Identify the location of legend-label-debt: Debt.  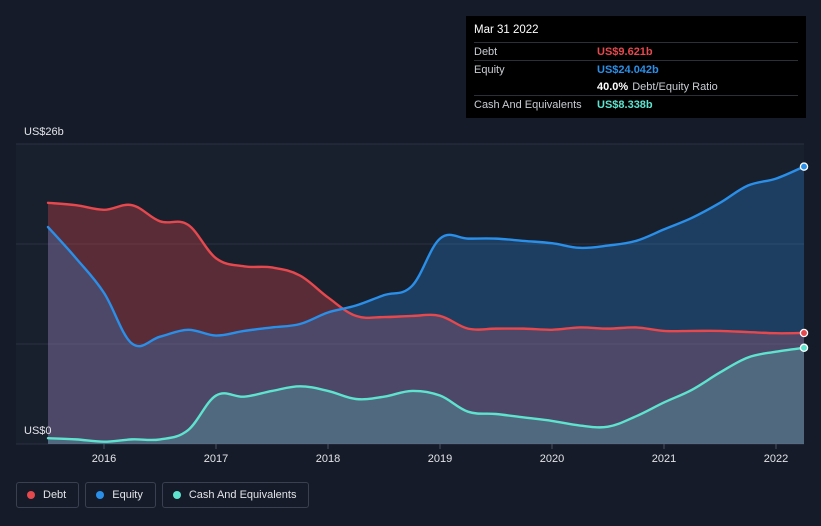
(55, 495).